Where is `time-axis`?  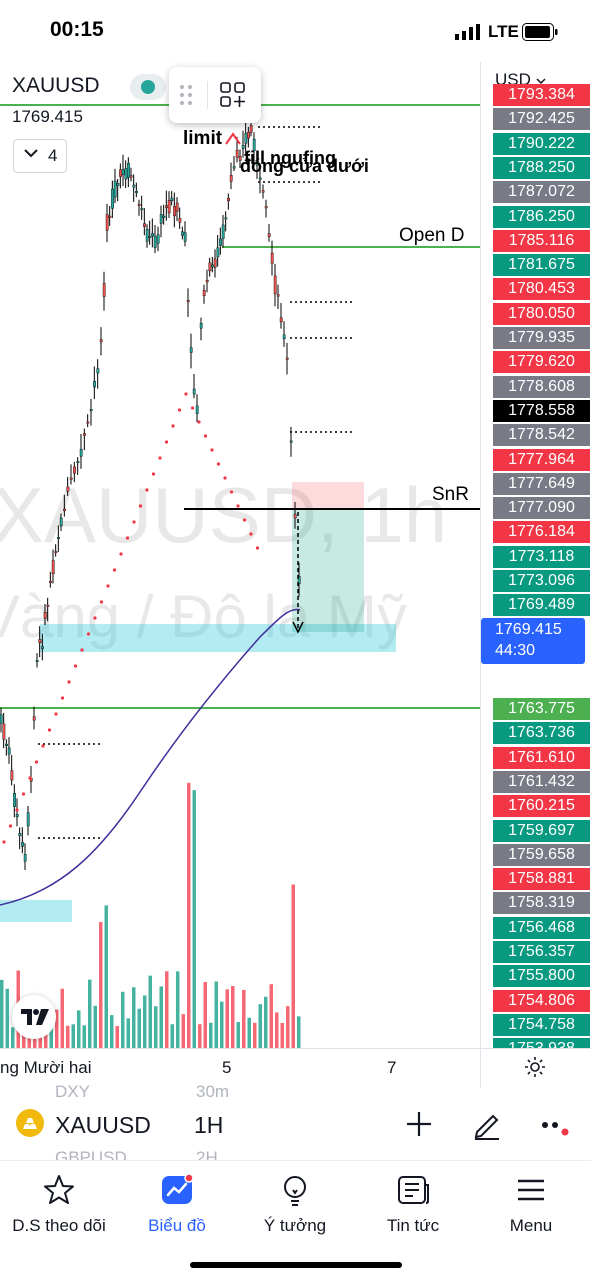
time-axis is located at coordinates (295, 1068).